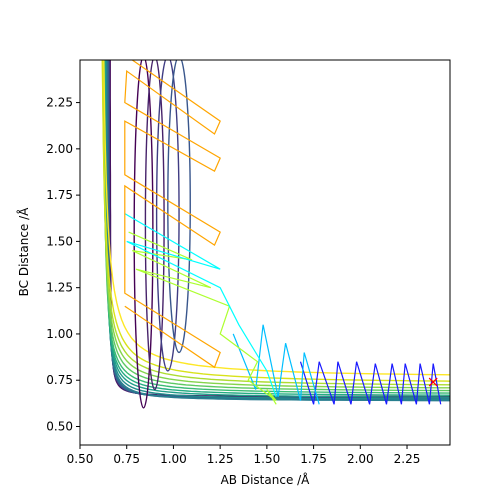  What do you see at coordinates (173, 459) in the screenshot?
I see `x-tick-label: 1.00` at bounding box center [173, 459].